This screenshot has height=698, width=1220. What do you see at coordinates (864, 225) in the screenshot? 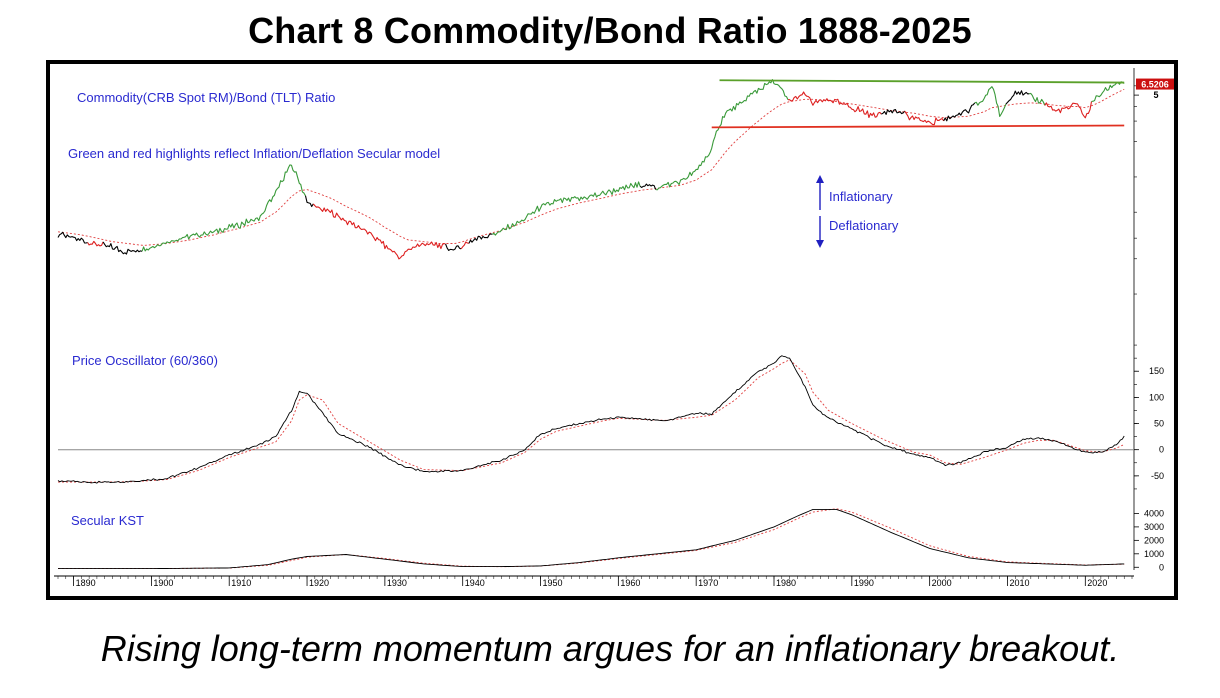
I see `deflationary-label: Deflationary` at bounding box center [864, 225].